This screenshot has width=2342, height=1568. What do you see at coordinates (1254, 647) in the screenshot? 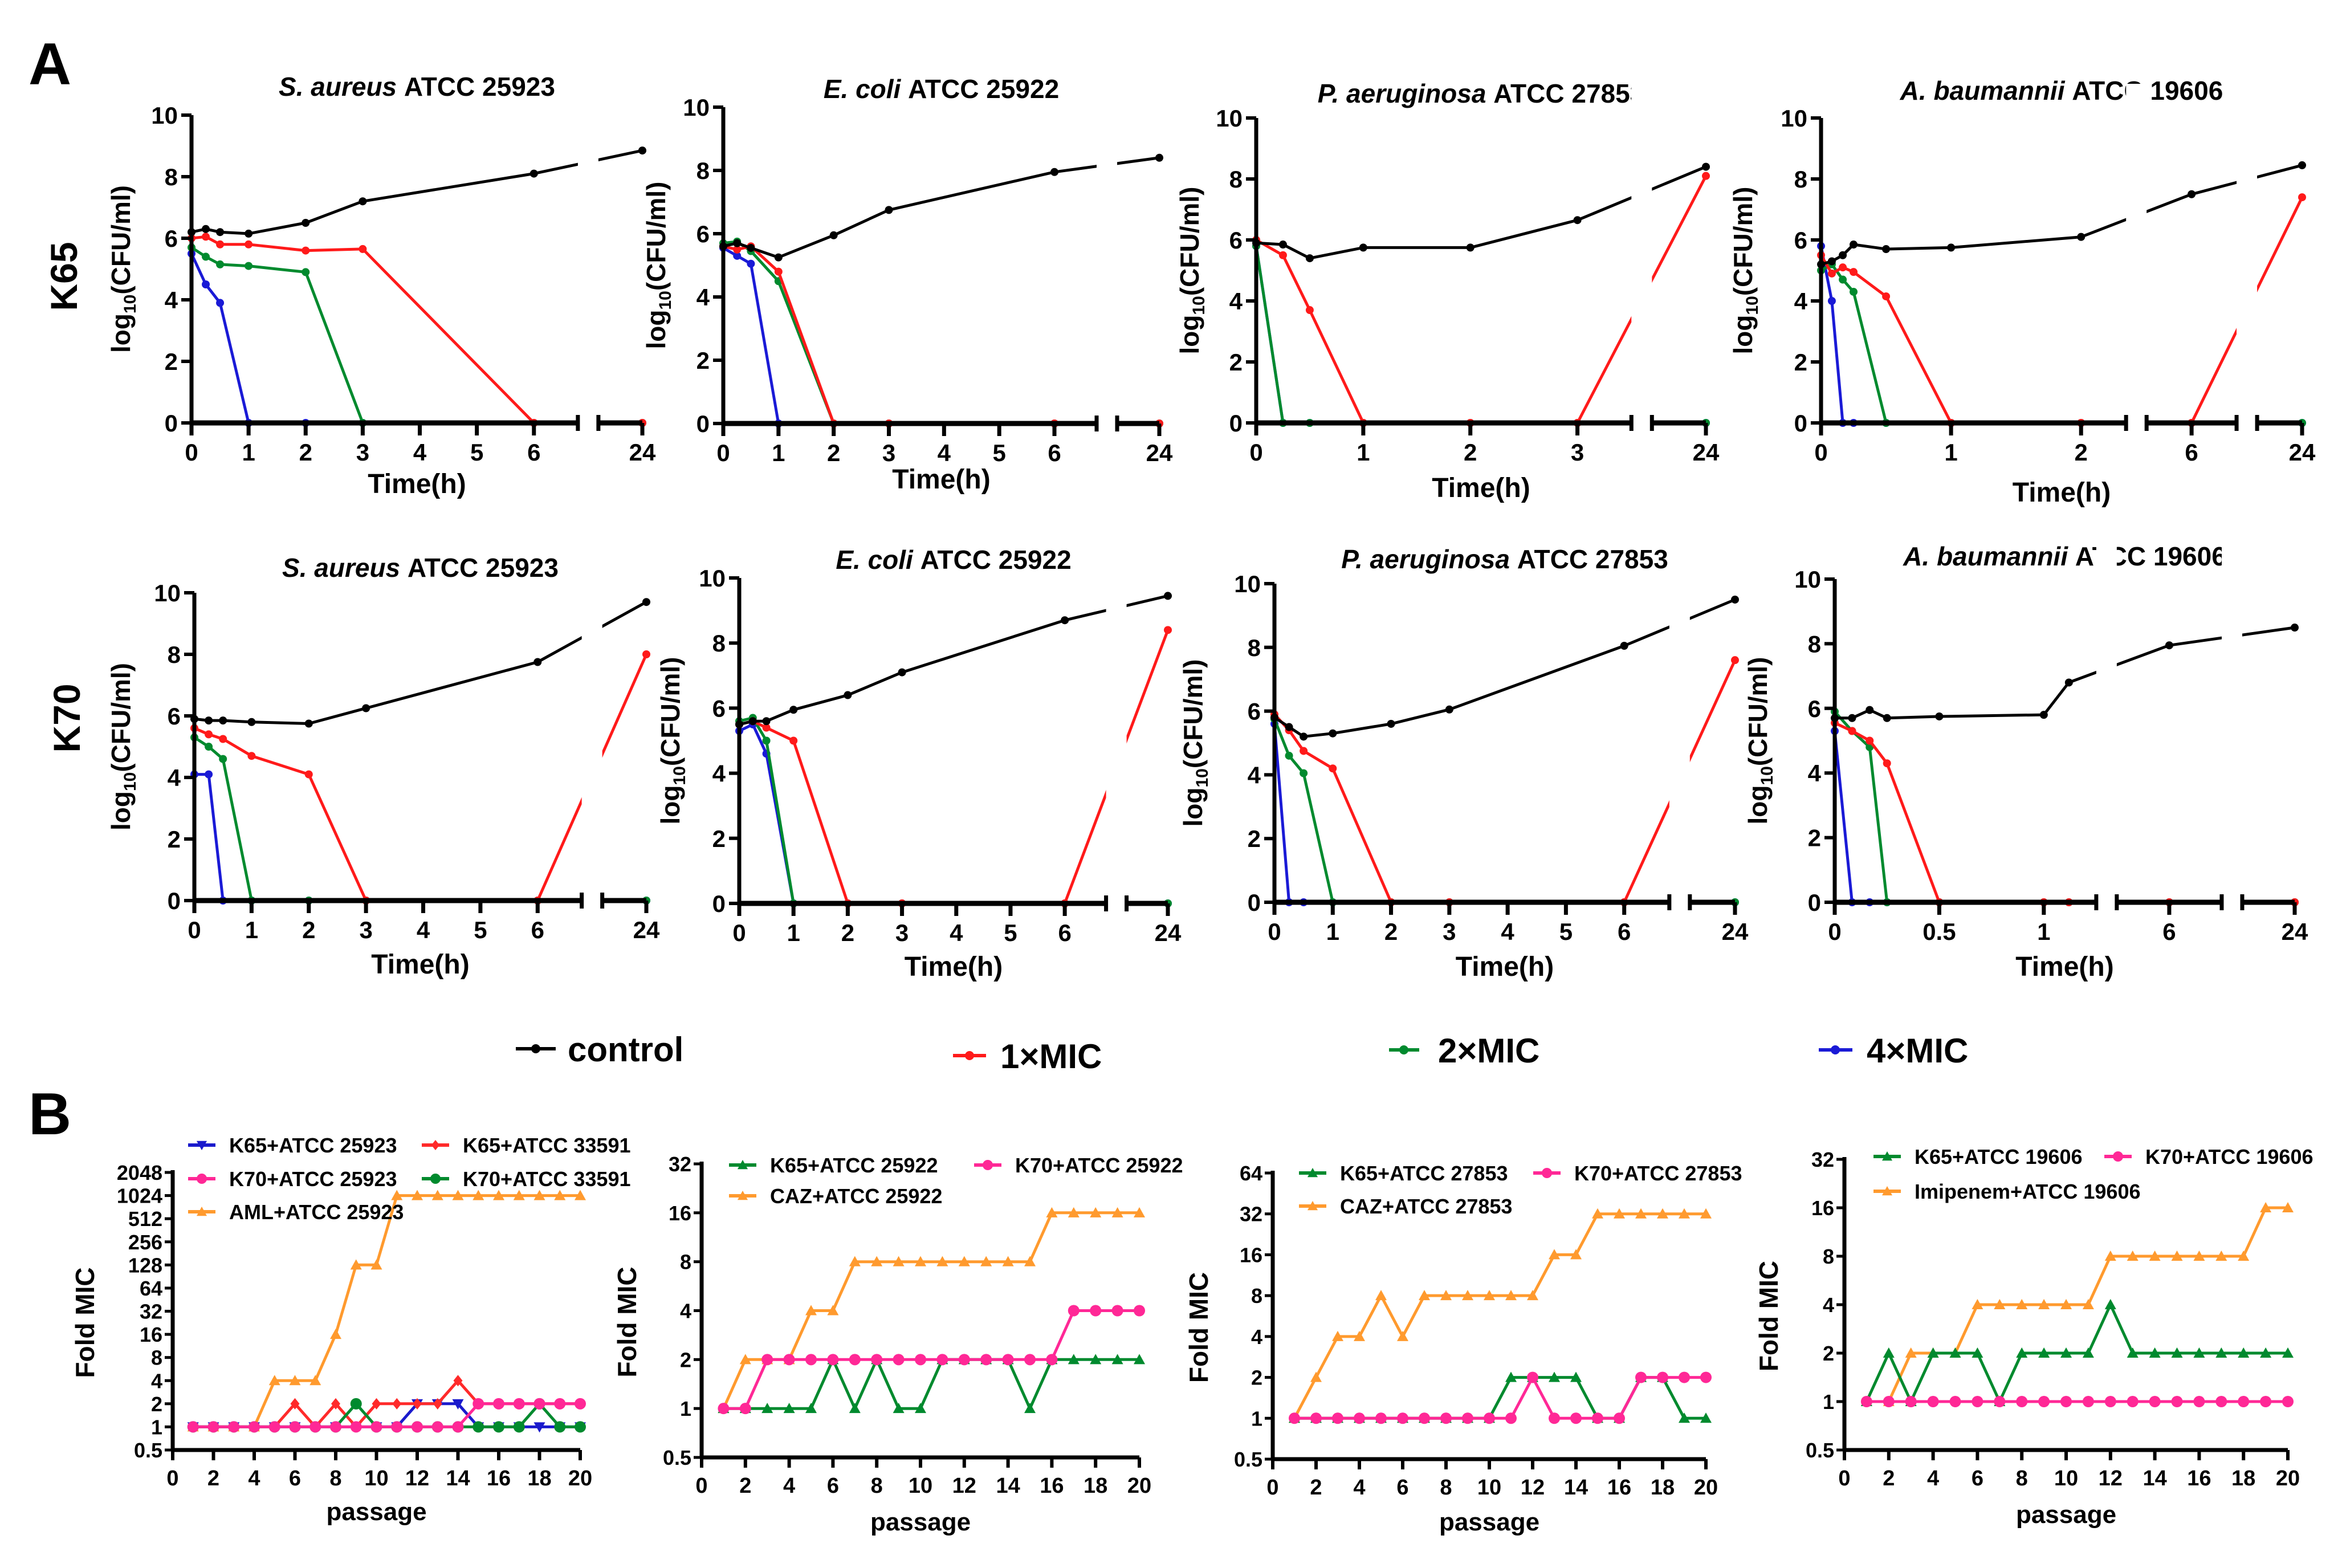
I see `y-tick-label: 8` at bounding box center [1254, 647].